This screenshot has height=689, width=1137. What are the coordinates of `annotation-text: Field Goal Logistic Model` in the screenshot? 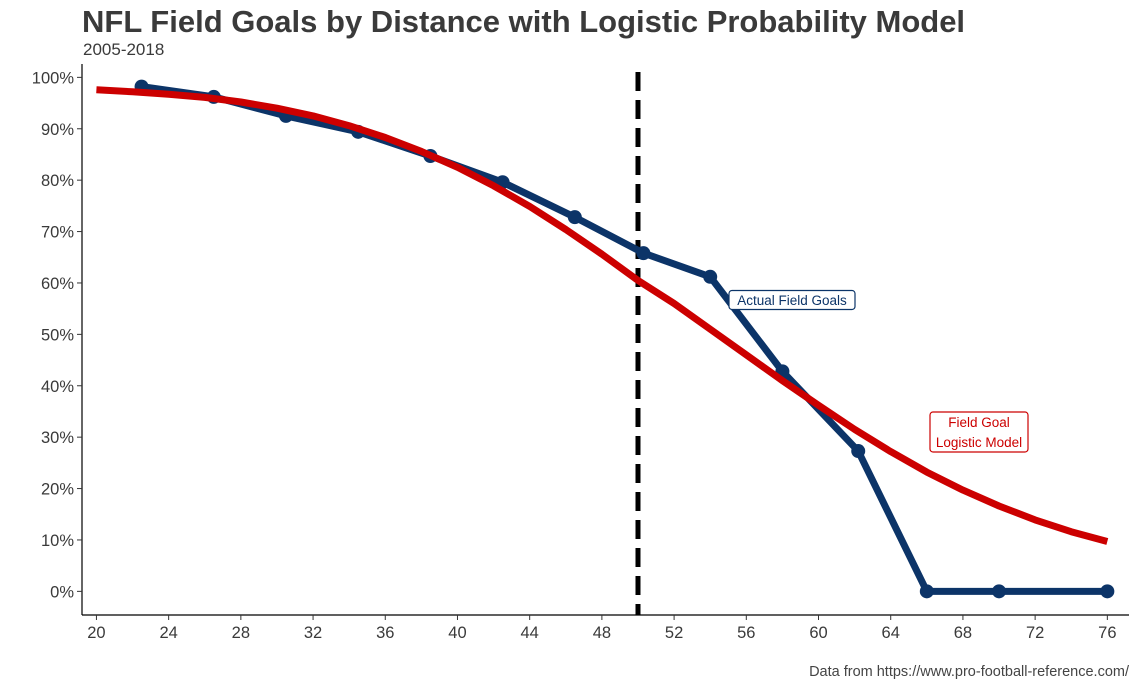 It's located at (979, 432).